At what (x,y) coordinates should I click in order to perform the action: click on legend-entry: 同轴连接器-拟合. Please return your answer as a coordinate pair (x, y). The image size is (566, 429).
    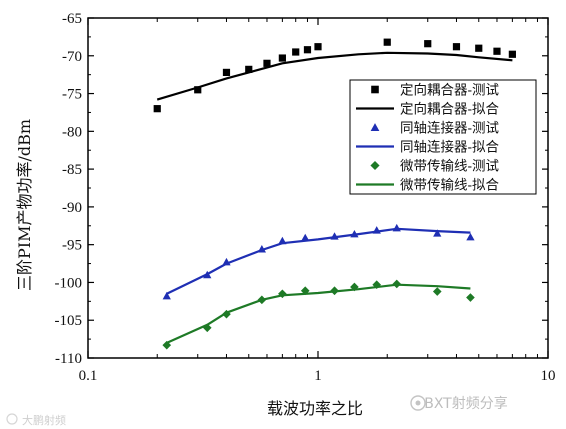
    Looking at the image, I should click on (428, 147).